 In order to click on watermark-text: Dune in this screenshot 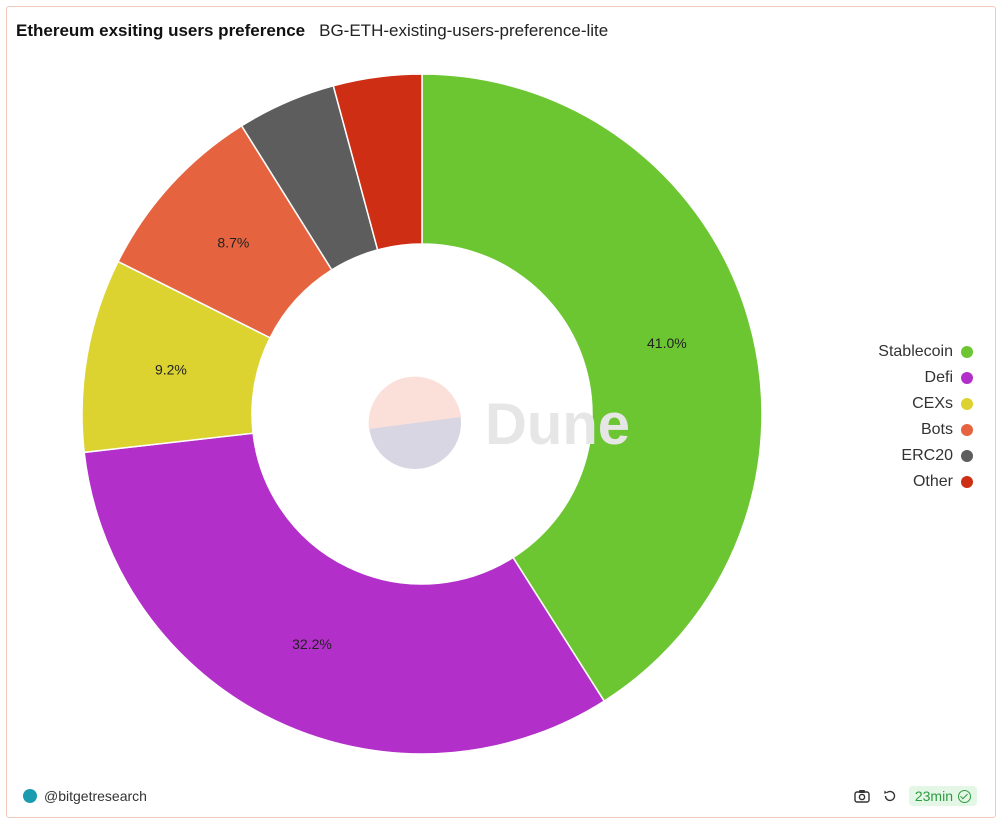, I will do `click(557, 424)`.